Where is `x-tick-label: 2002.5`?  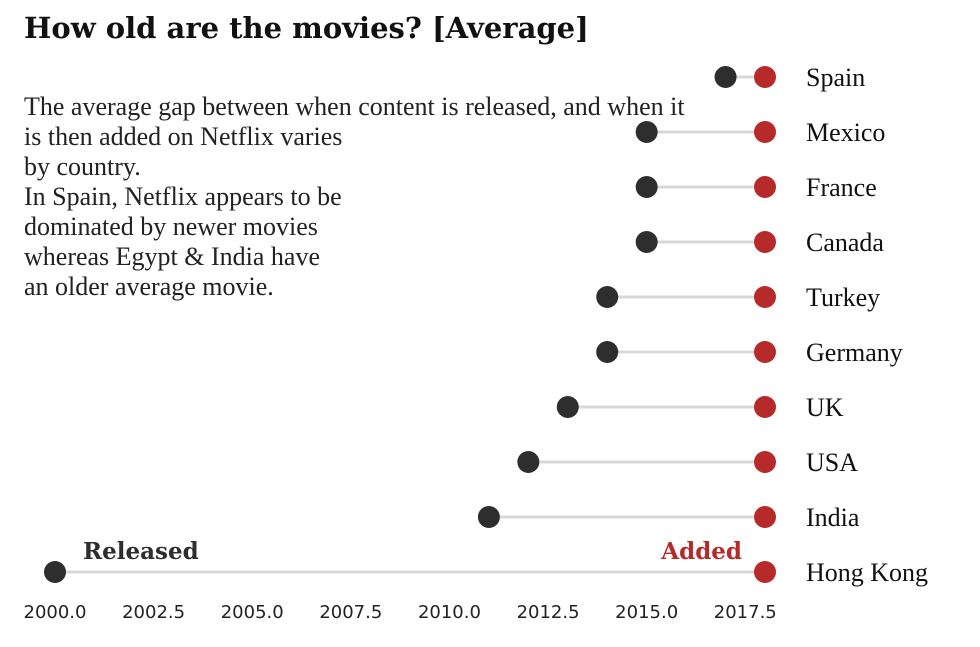
x-tick-label: 2002.5 is located at coordinates (153, 612).